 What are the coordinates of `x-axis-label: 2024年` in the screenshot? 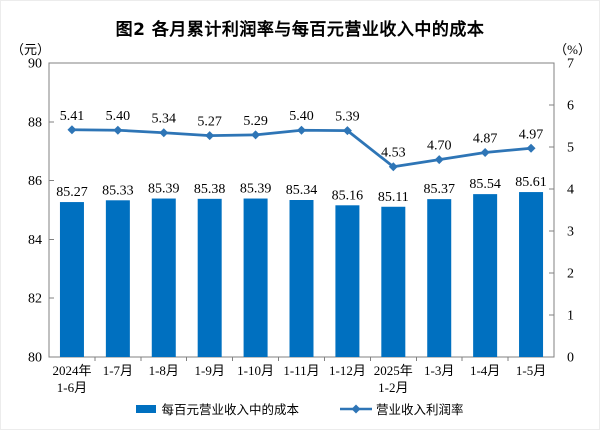 It's located at (71, 370).